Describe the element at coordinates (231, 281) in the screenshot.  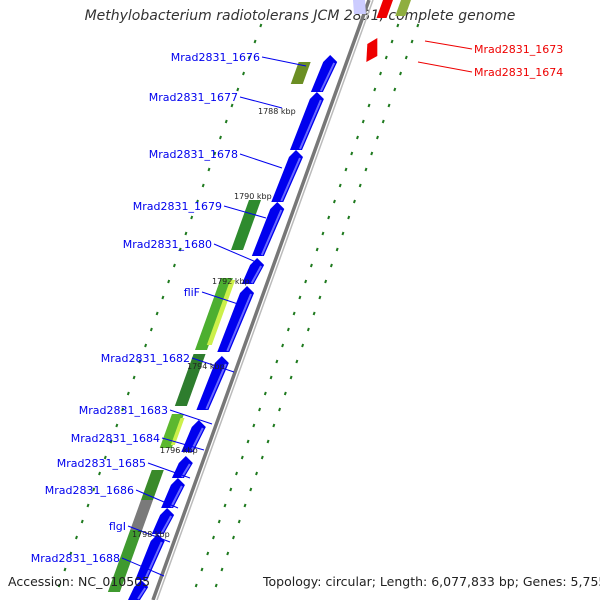
I see `scale-label: 1792 kbp` at that location.